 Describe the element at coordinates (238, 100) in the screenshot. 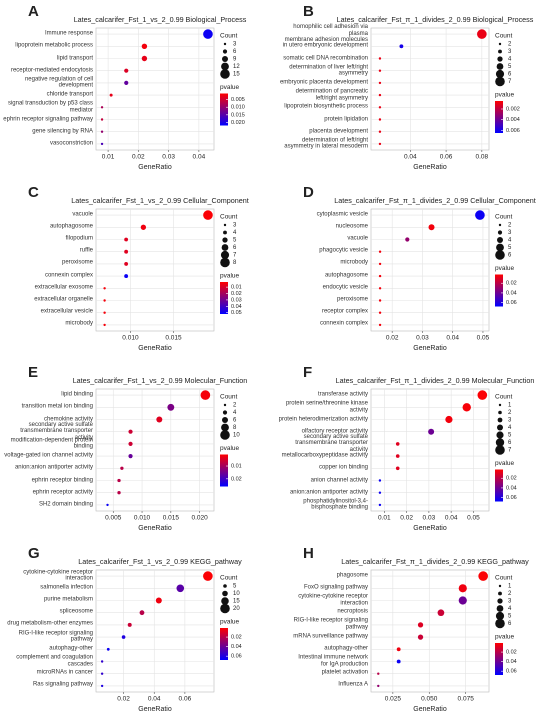

I see `colorbar-label: 0.005` at that location.